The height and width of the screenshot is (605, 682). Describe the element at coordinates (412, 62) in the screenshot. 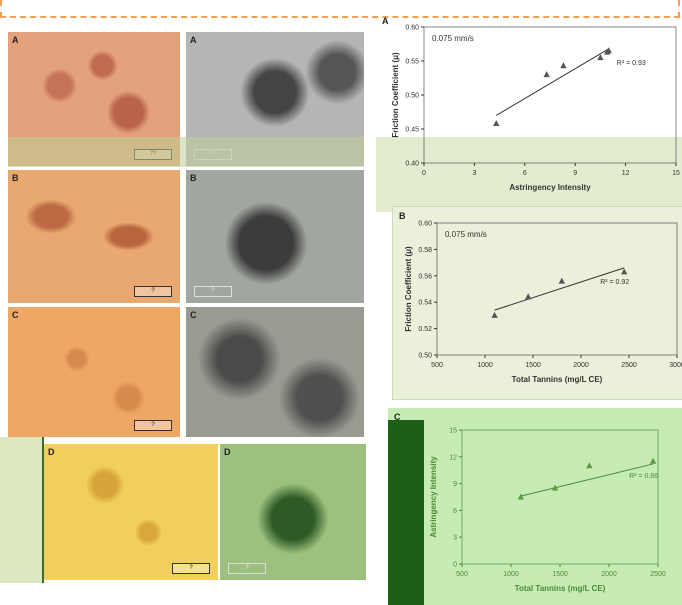

I see `y-tick-label: 0.55` at that location.